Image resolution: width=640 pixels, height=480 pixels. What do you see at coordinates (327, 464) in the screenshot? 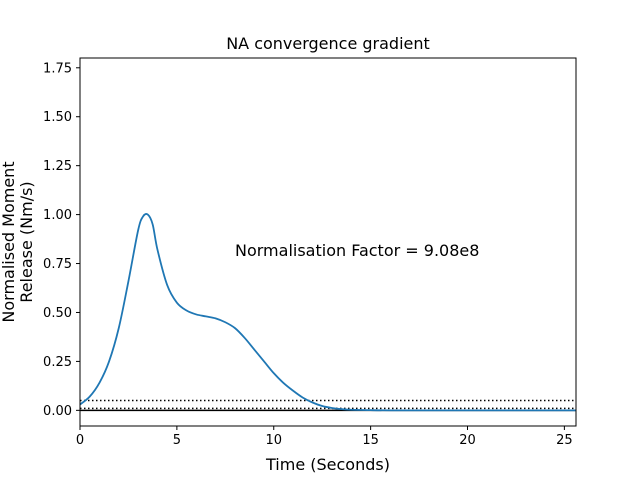
I see `x-axis-label: Time (Seconds)` at bounding box center [327, 464].